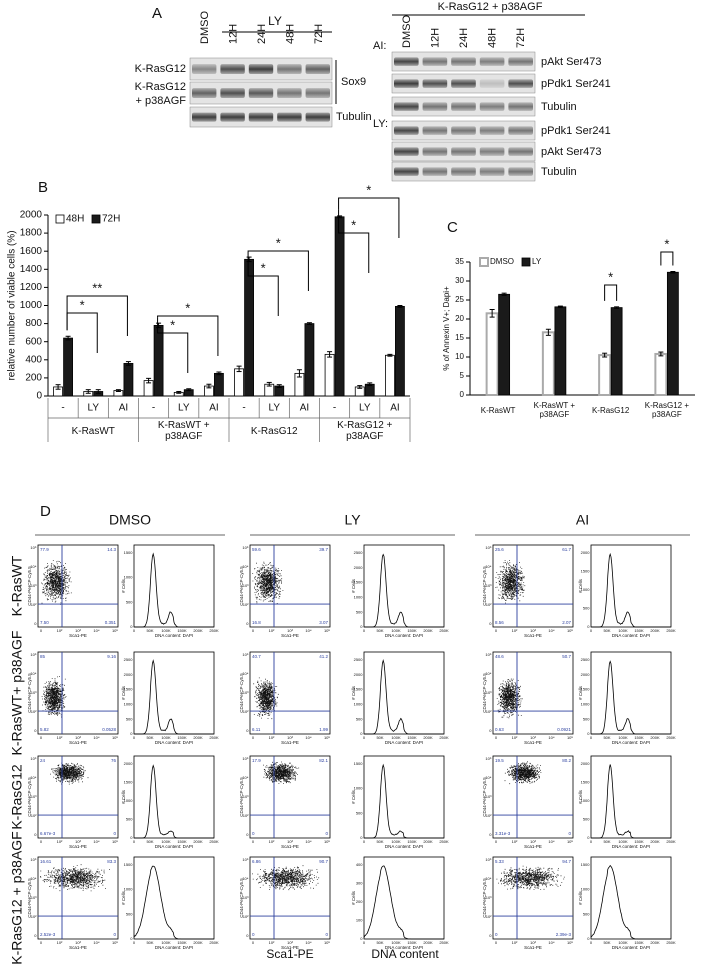  What do you see at coordinates (31, 233) in the screenshot?
I see `y-tick-label: 1800` at bounding box center [31, 233].